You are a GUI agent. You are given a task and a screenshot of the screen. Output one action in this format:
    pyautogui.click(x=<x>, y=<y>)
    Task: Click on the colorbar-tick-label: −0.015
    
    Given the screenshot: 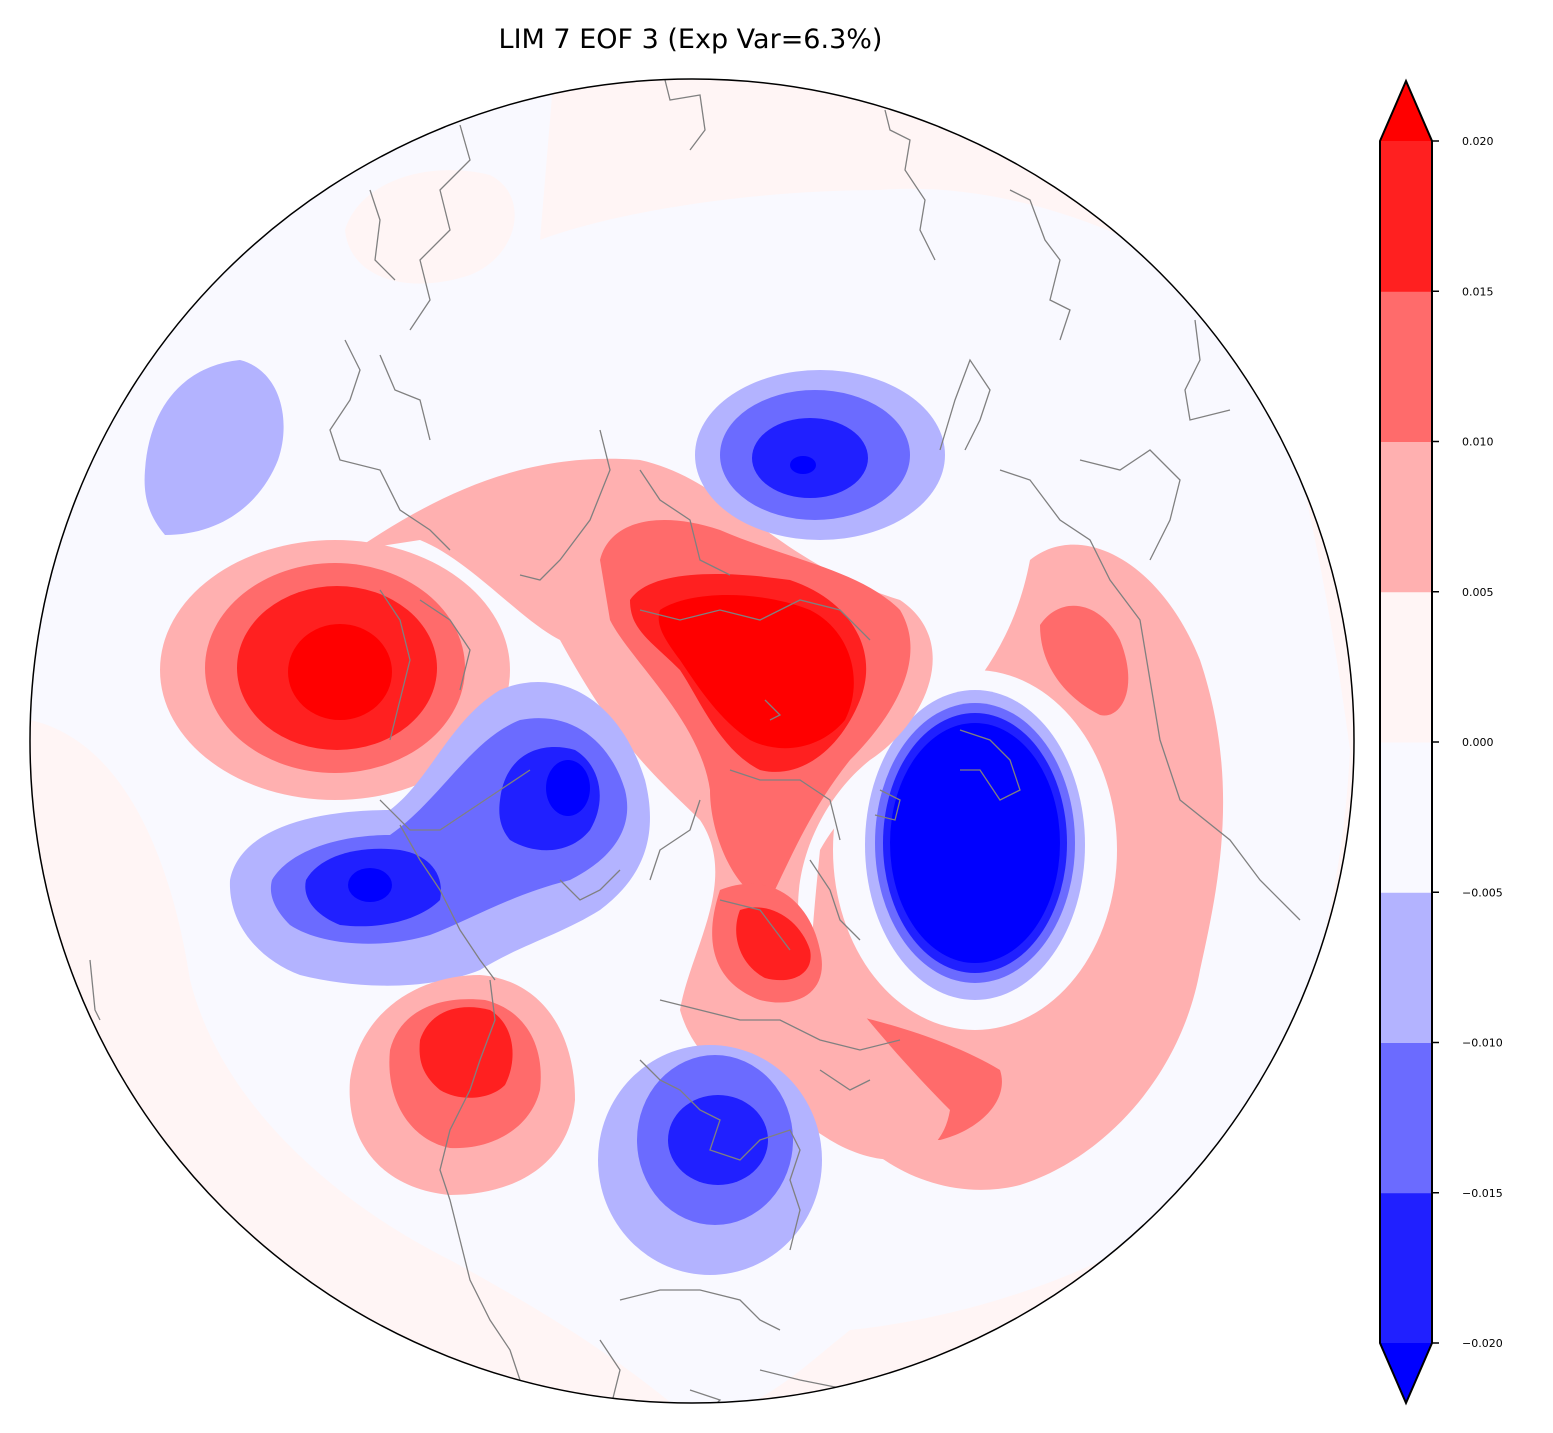 What is the action you would take?
    pyautogui.click(x=1482, y=1193)
    